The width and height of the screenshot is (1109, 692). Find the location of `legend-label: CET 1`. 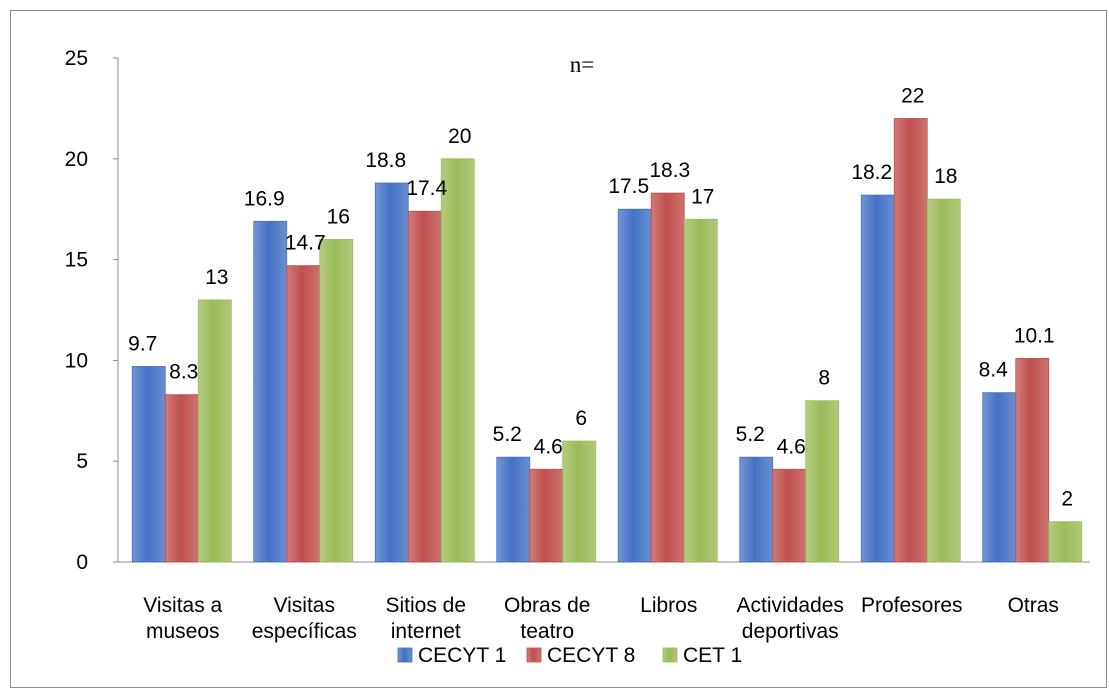

legend-label: CET 1 is located at coordinates (712, 655).